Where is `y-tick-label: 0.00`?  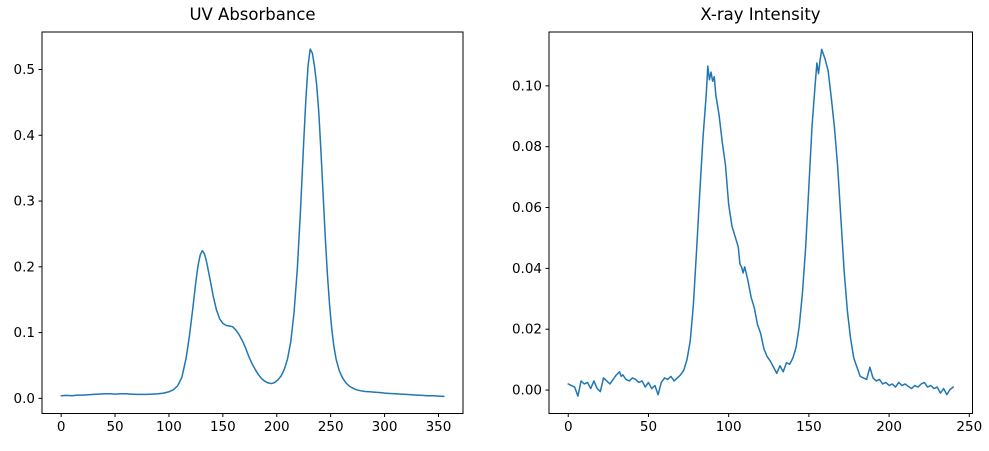
y-tick-label: 0.00 is located at coordinates (527, 391).